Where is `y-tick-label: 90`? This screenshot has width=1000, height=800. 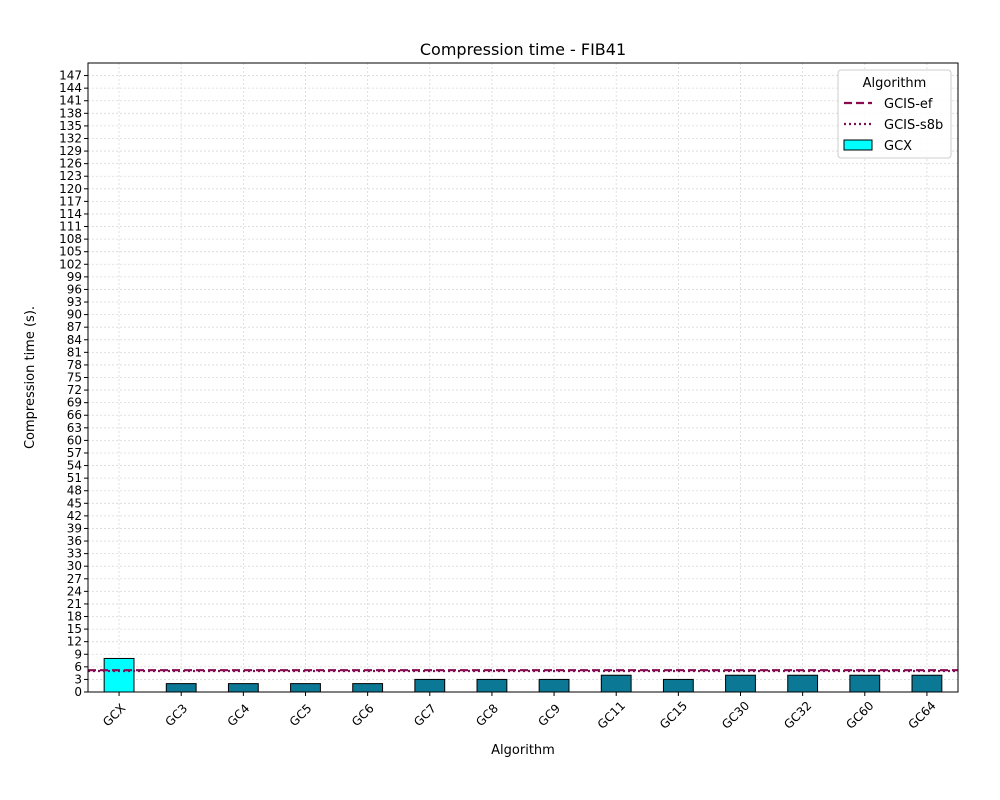 y-tick-label: 90 is located at coordinates (74, 315).